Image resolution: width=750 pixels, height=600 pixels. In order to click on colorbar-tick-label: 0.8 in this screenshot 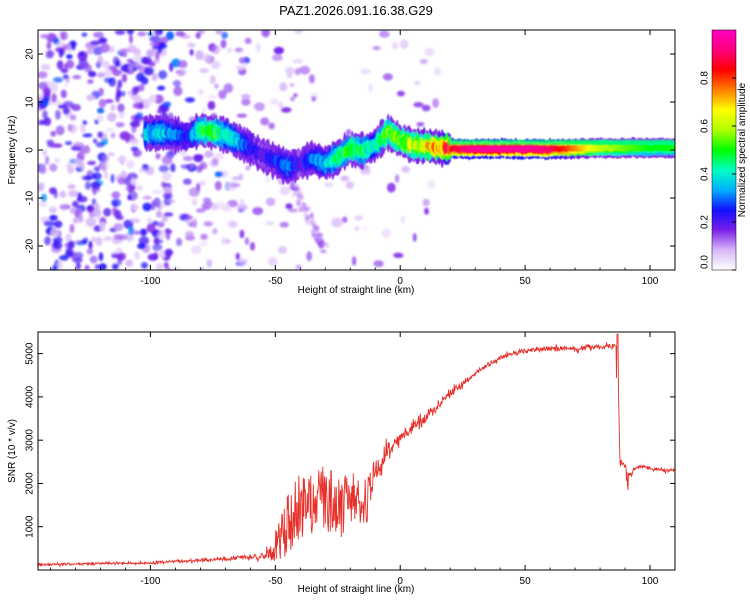, I will do `click(705, 78)`.